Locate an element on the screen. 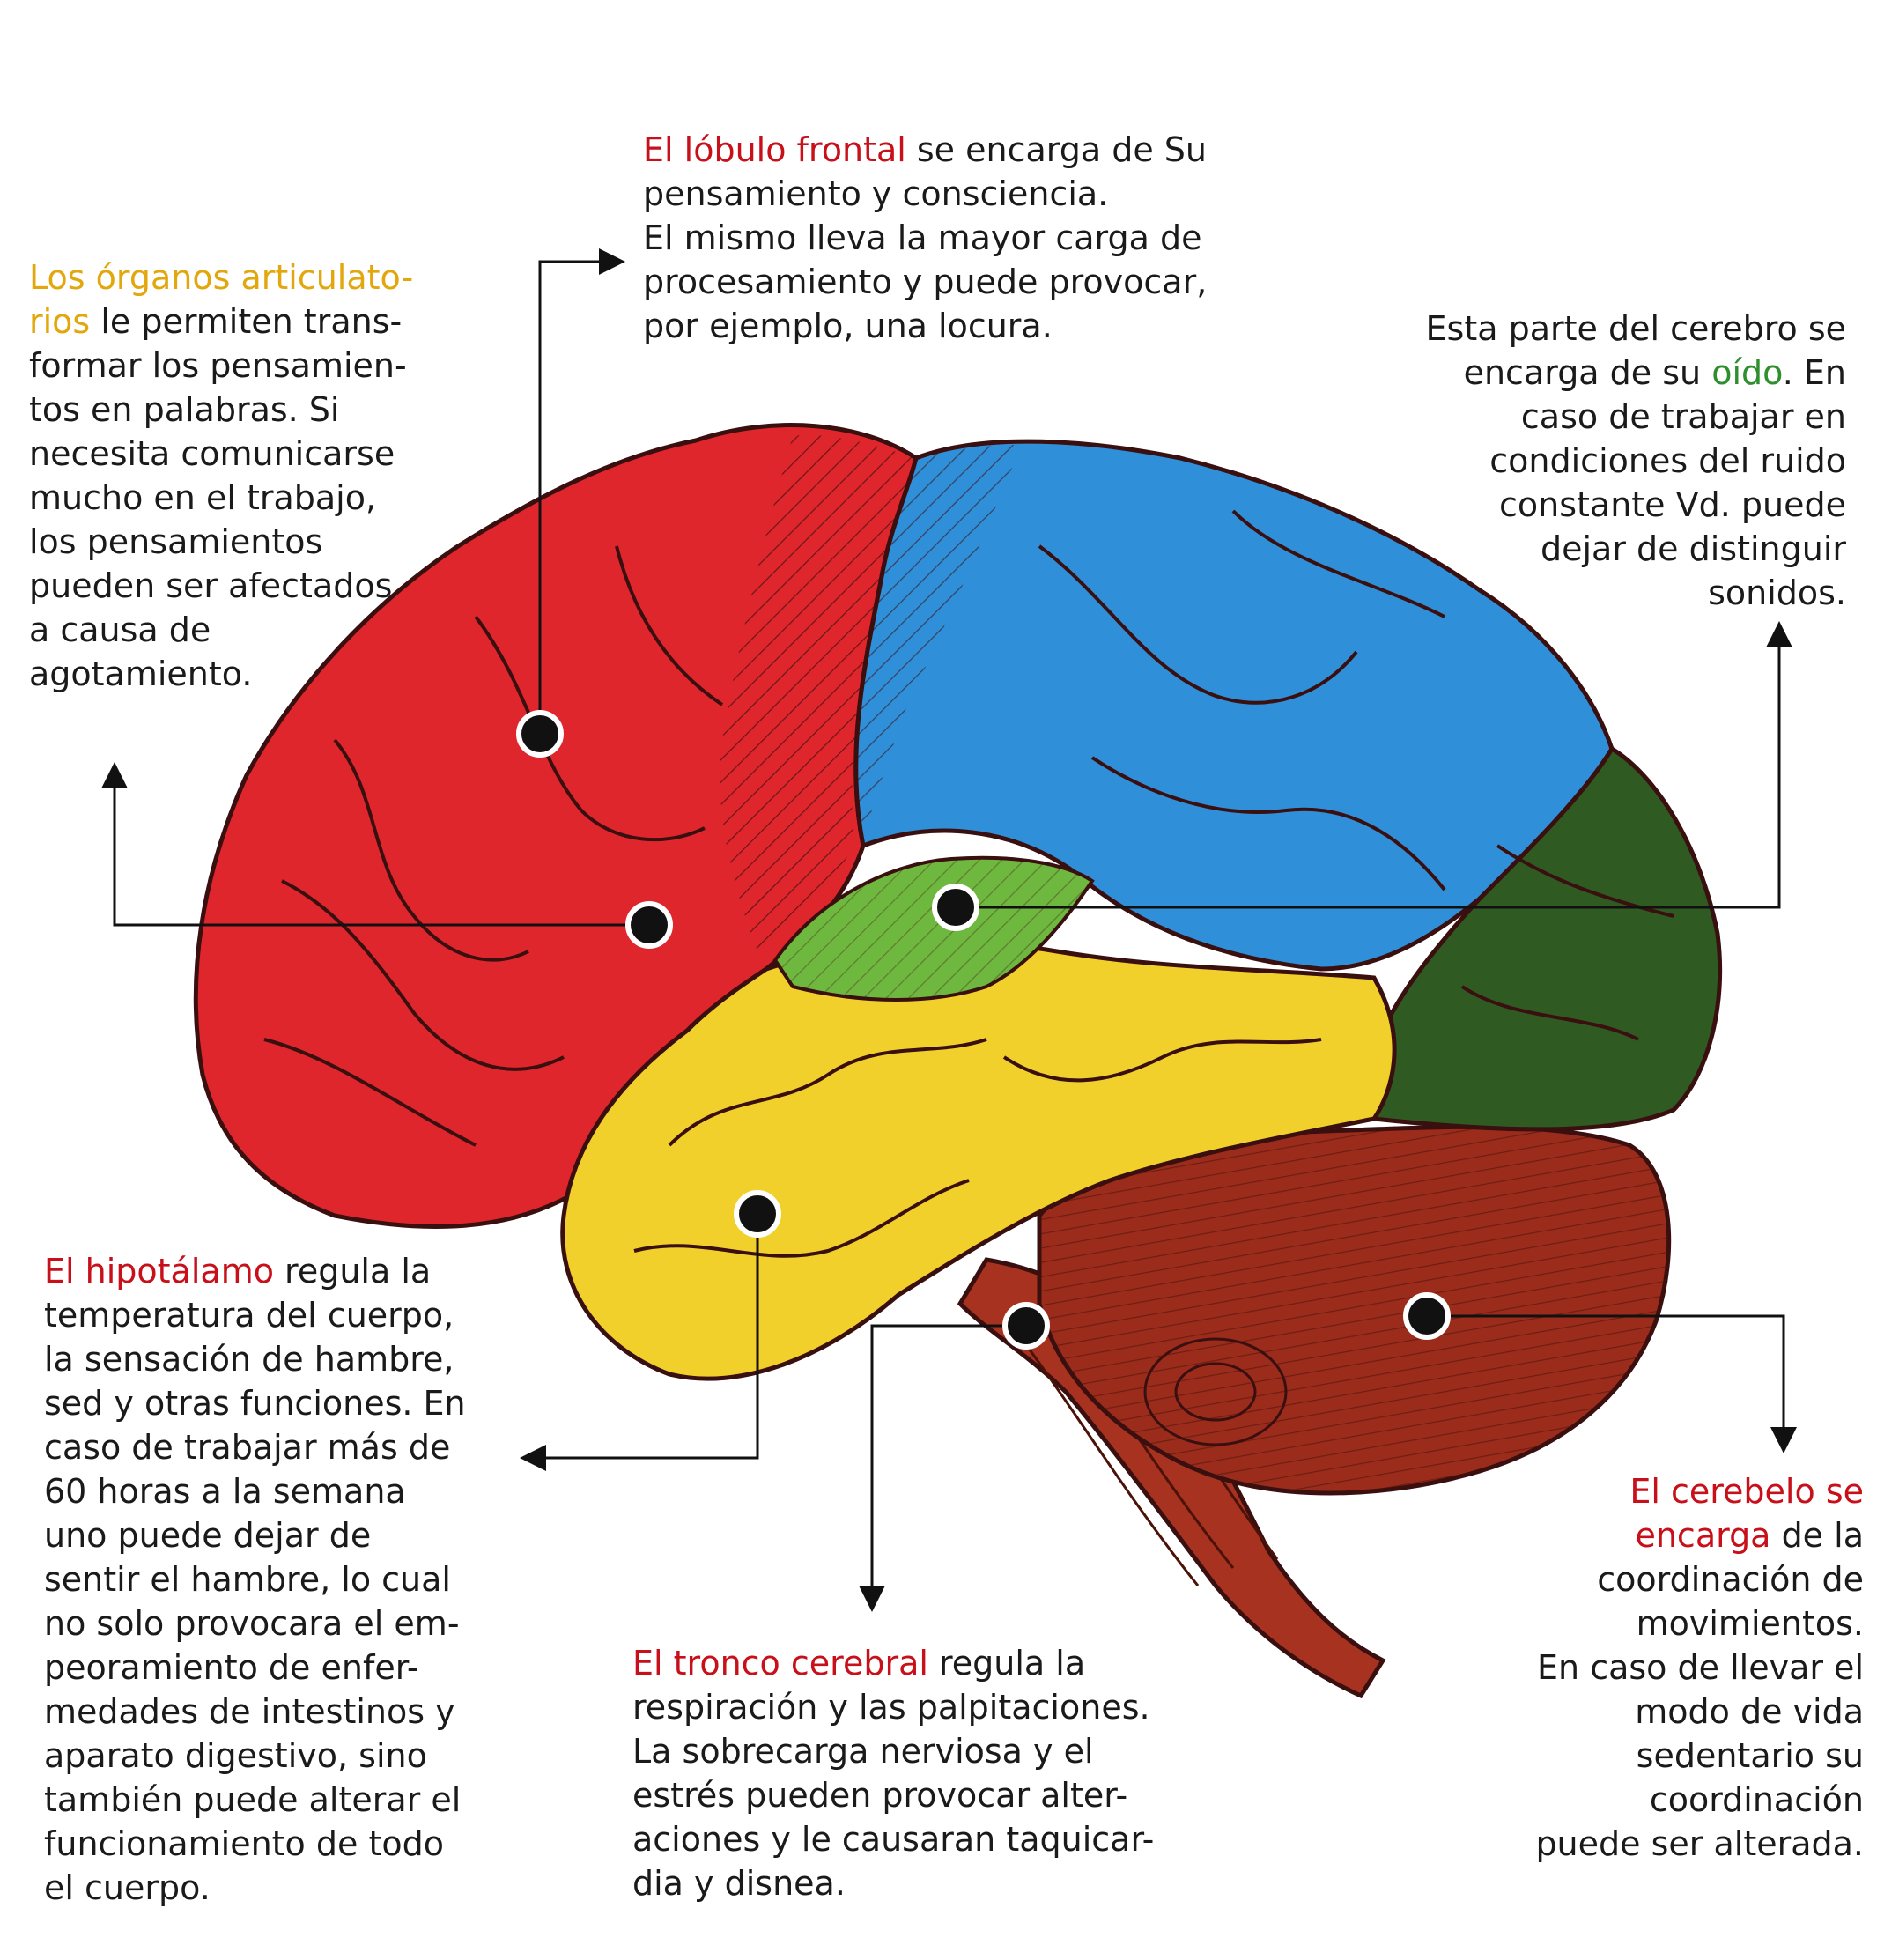 The height and width of the screenshot is (1960, 1899). cerebellum-title-line2: encarga is located at coordinates (1703, 1535).